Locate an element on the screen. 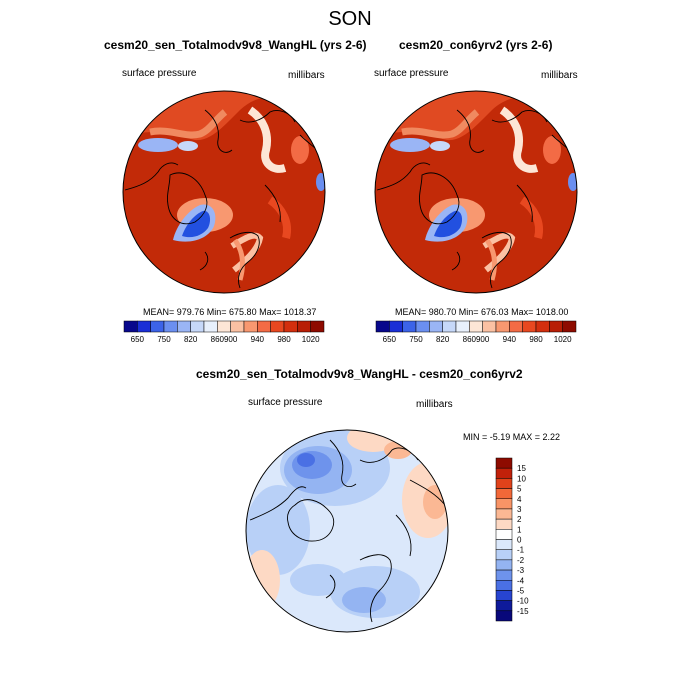 The image size is (700, 700). panel-2-map is located at coordinates (476, 192).